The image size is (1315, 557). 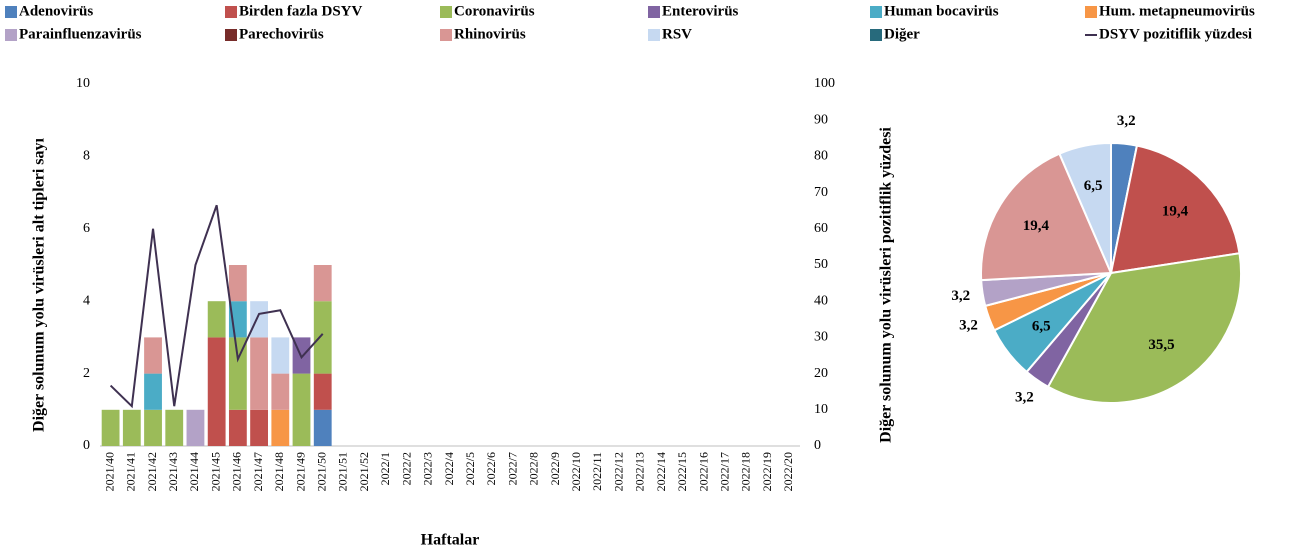 What do you see at coordinates (512, 468) in the screenshot?
I see `x-tick-label: 2022/7` at bounding box center [512, 468].